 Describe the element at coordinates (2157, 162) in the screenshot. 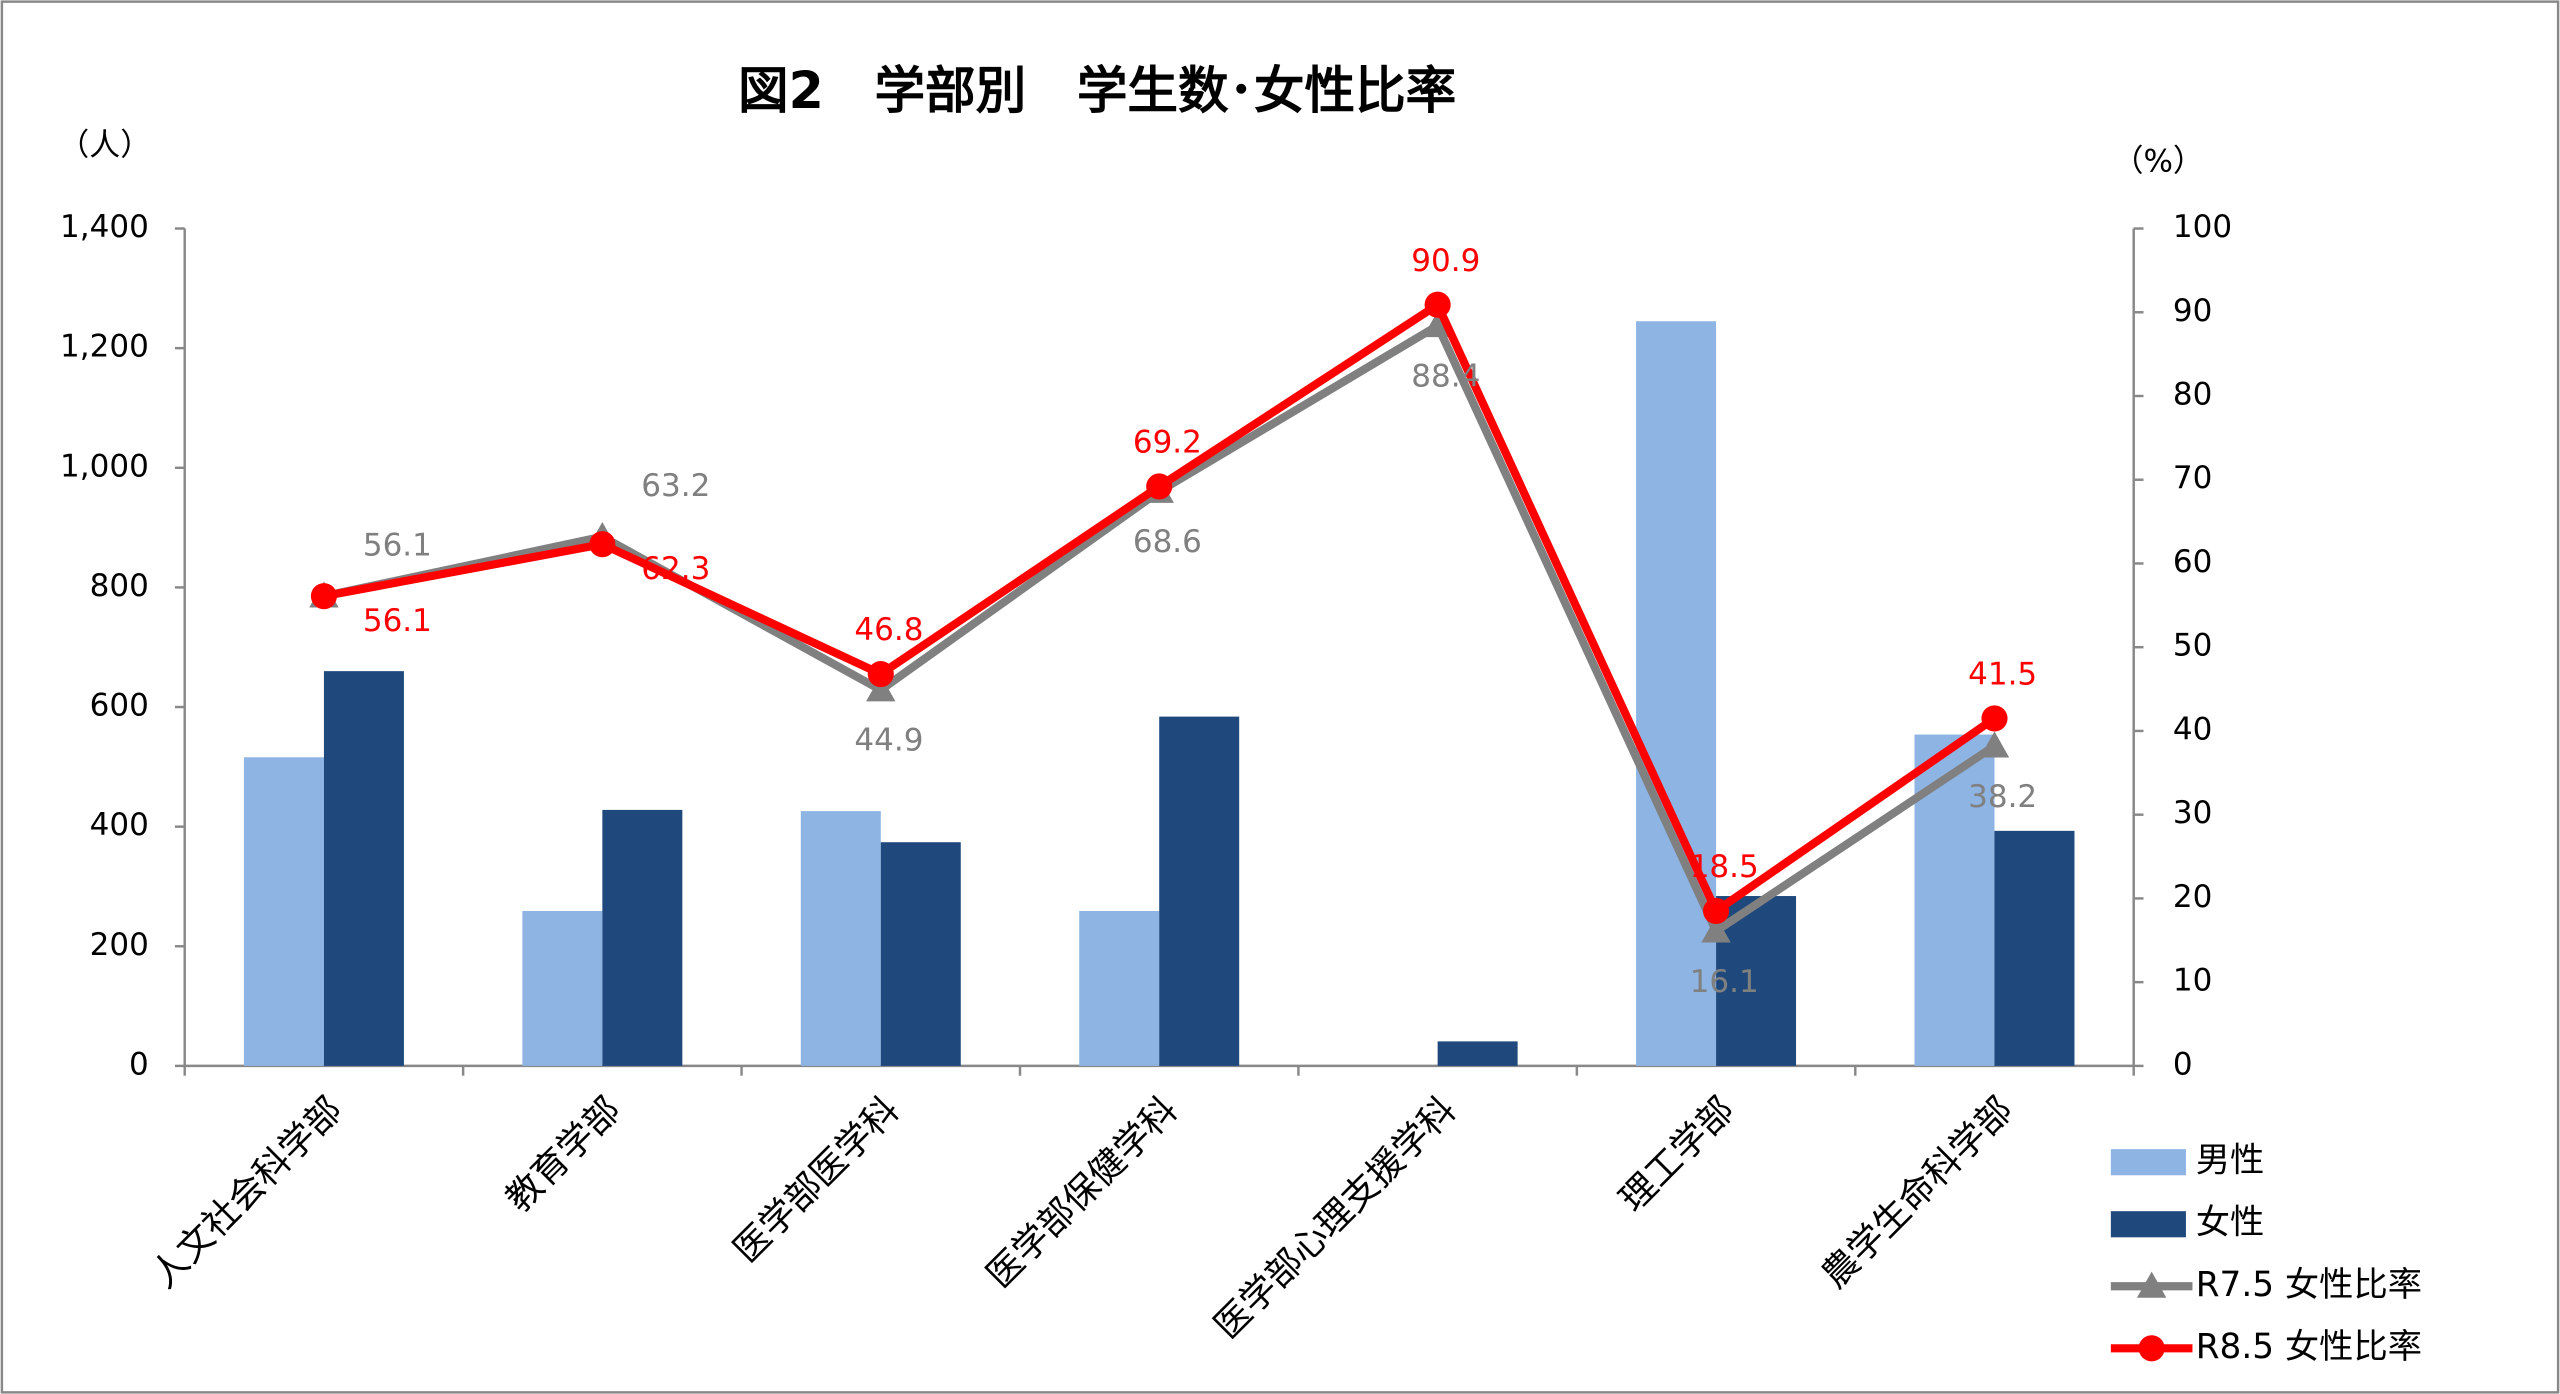

I see `y2-axis-label: （%）` at that location.